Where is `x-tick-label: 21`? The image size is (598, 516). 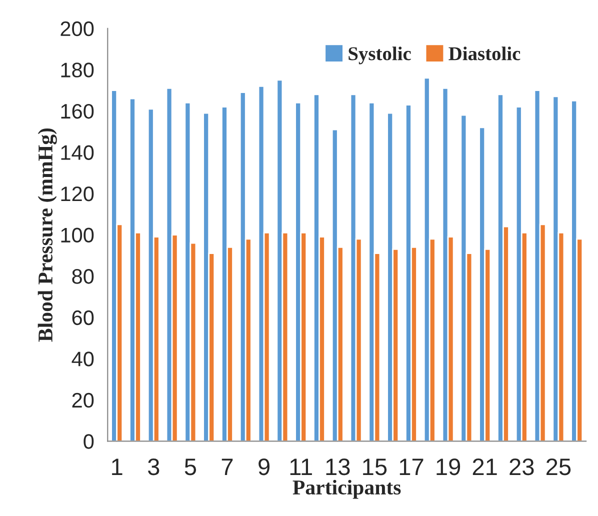 x-tick-label: 21 is located at coordinates (484, 466).